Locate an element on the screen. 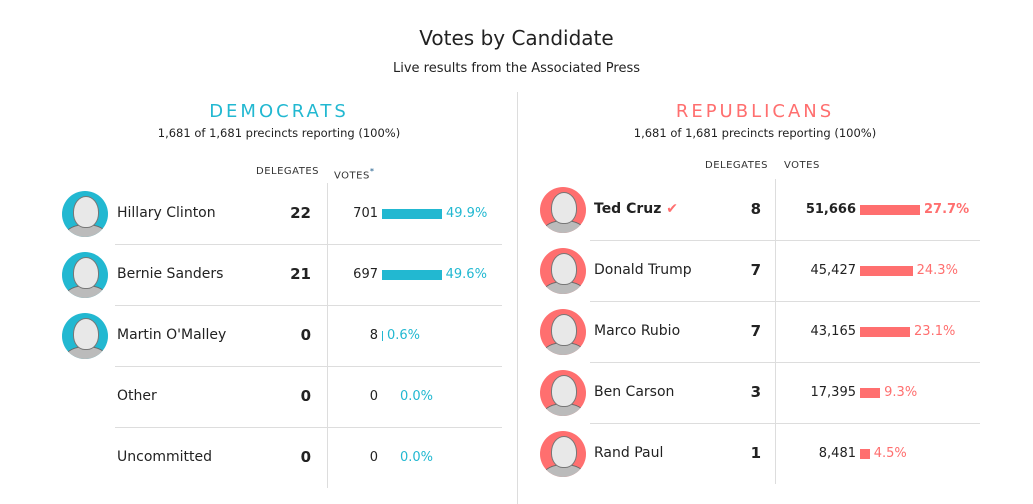 The image size is (1033, 504). candidate-row: Rand Paul 1 8,481 4.5% is located at coordinates (516, 453).